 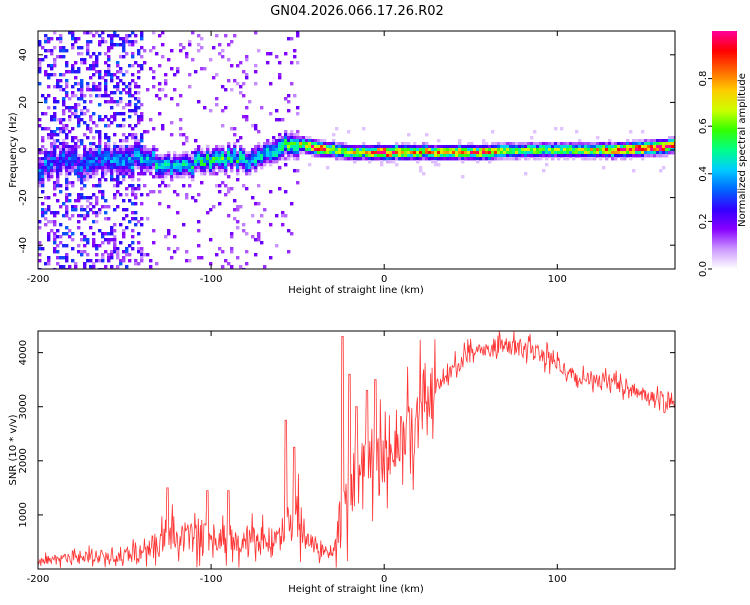 I want to click on colorbar-gradient, so click(x=724, y=150).